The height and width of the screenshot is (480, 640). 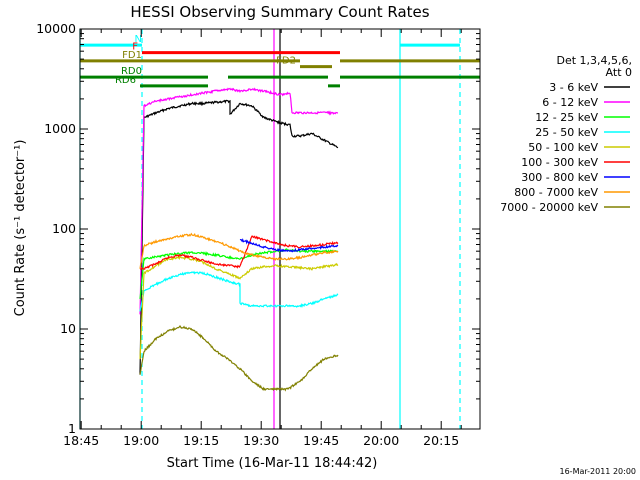 I want to click on y-tick-label-3: 1000, so click(x=60, y=128).